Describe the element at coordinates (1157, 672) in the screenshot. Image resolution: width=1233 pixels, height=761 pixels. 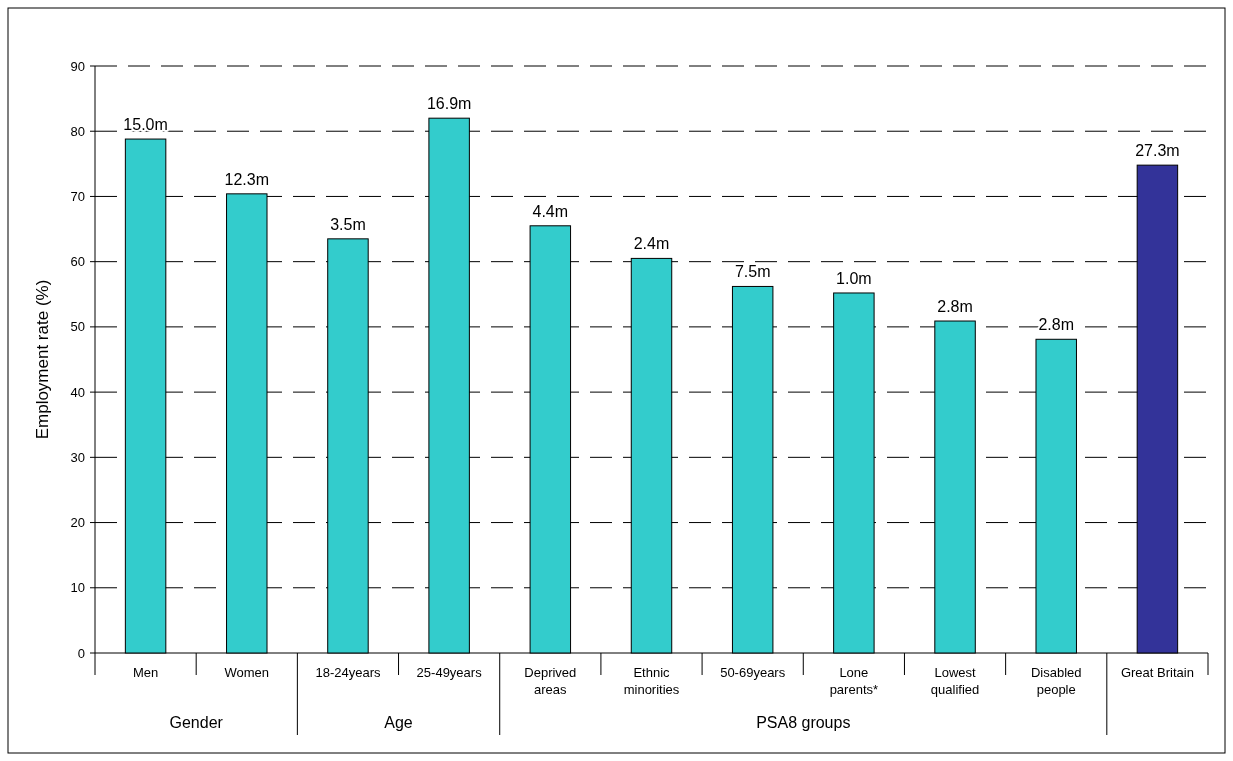
I see `x-tick-label: Great Britain` at that location.